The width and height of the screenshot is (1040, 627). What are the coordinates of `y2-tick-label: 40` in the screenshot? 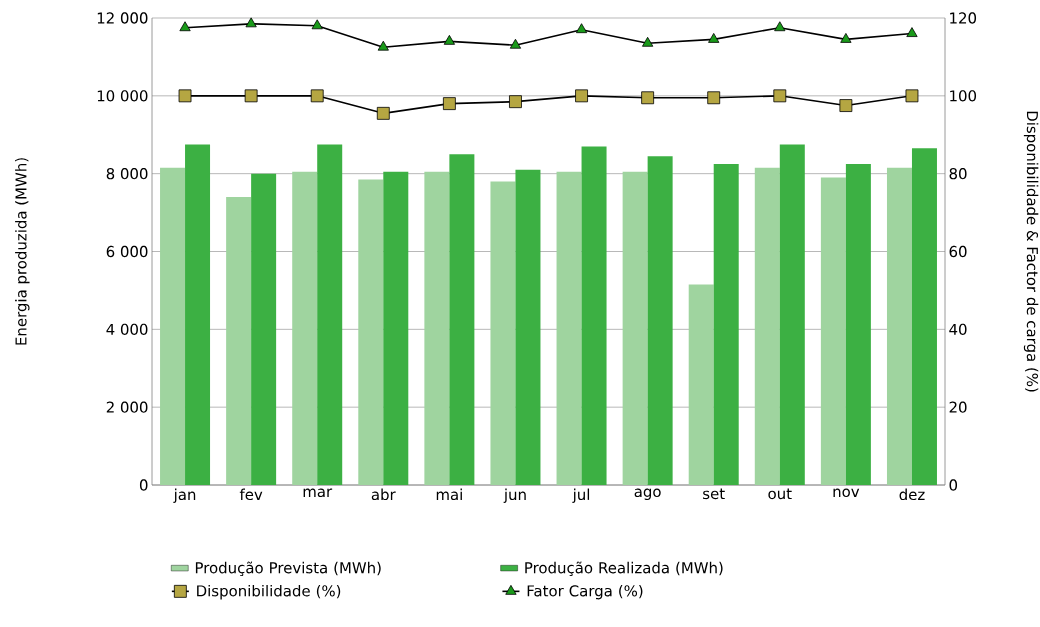 It's located at (958, 329).